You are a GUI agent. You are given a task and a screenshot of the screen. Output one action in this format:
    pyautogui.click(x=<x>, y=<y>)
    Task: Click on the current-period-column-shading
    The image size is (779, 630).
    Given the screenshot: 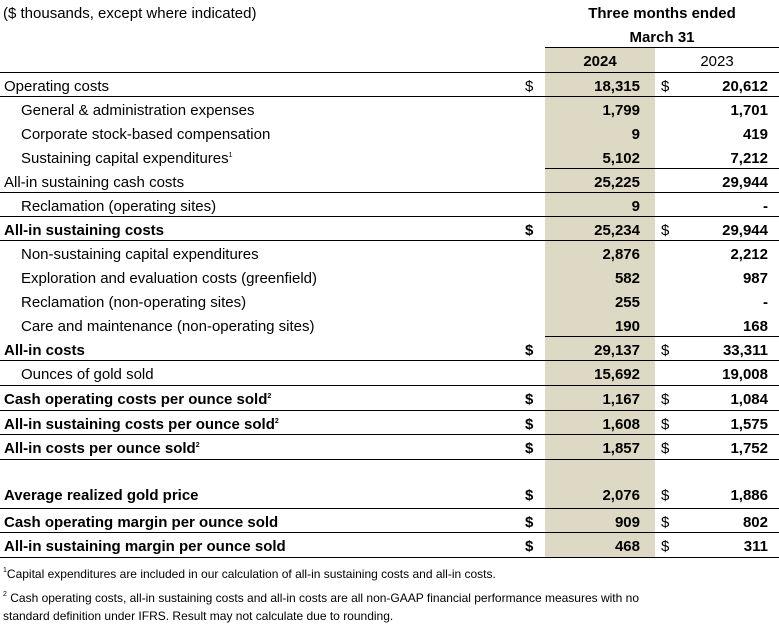 What is the action you would take?
    pyautogui.click(x=600, y=303)
    